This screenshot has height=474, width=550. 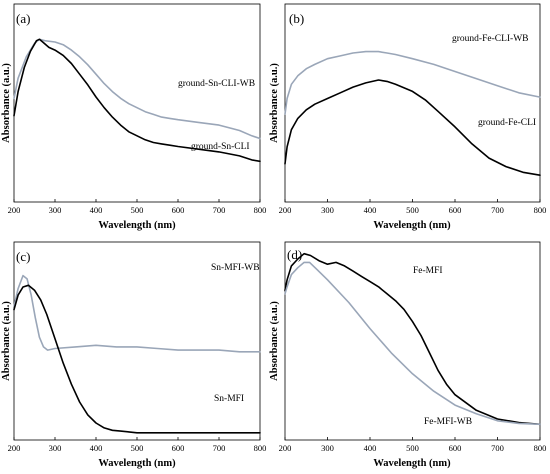 I want to click on series-line-sn-mfi-wb, so click(x=137, y=313).